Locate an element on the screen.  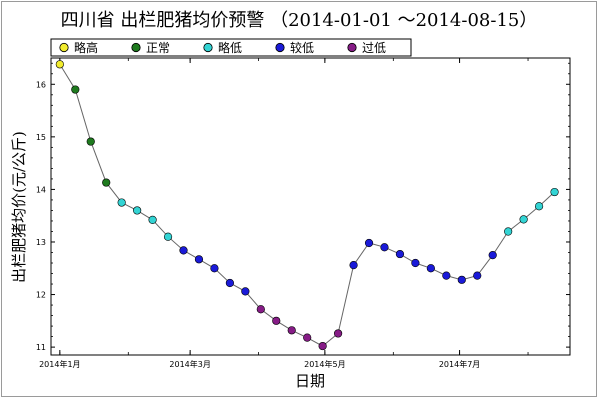
legend-label: 过低 is located at coordinates (374, 48).